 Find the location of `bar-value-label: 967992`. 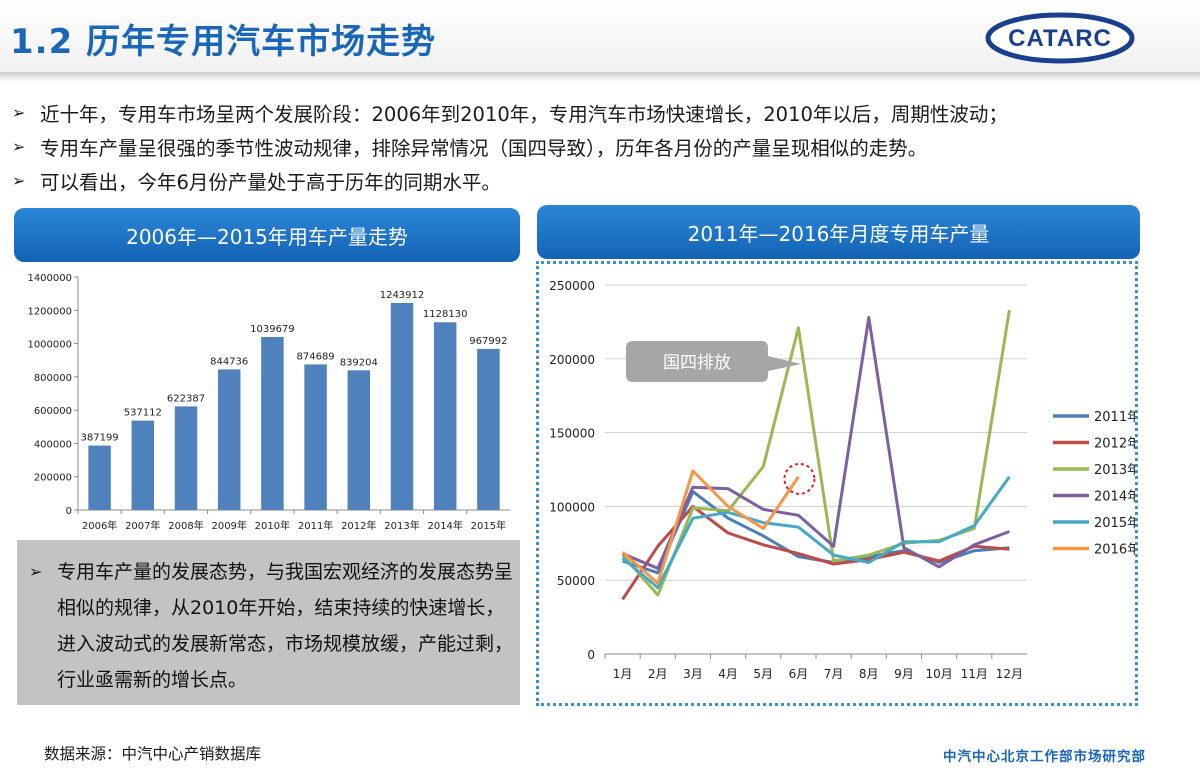

bar-value-label: 967992 is located at coordinates (488, 341).